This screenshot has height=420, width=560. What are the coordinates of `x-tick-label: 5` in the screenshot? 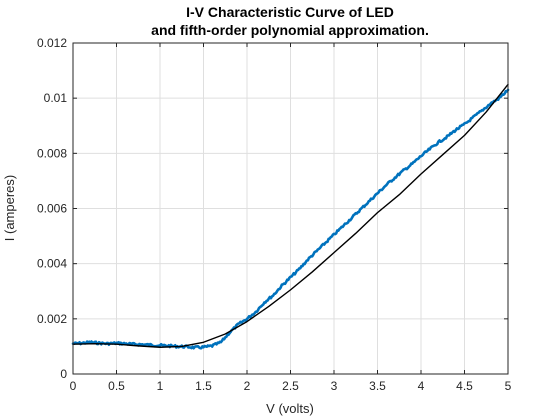 It's located at (508, 386).